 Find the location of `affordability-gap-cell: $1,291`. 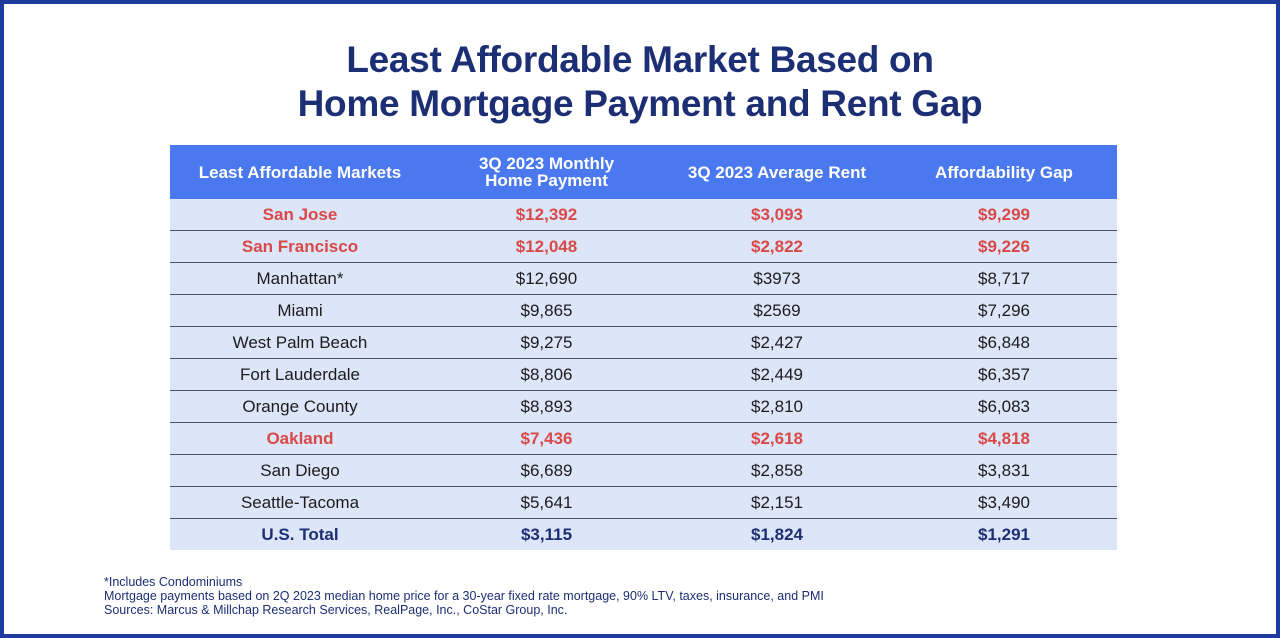

affordability-gap-cell: $1,291 is located at coordinates (1004, 534).